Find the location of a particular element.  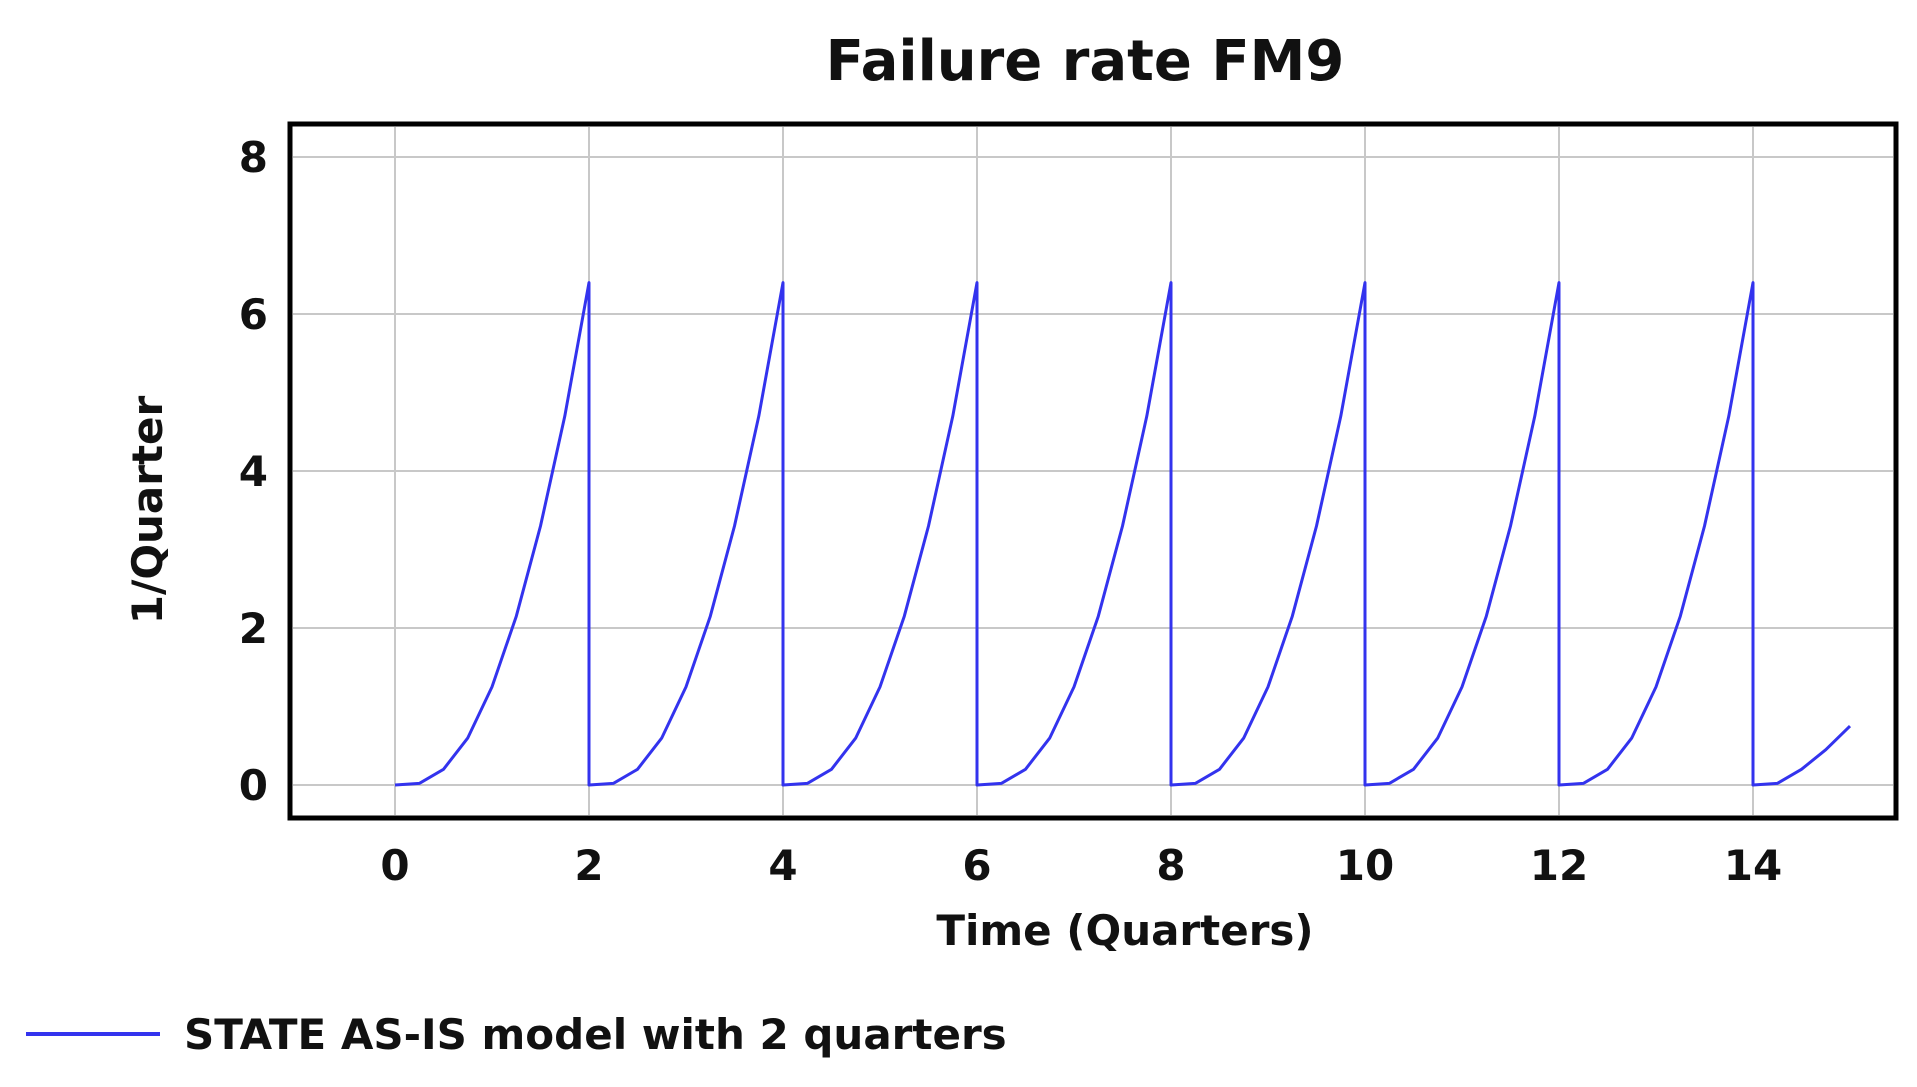

x-tick-label: 4 is located at coordinates (782, 865).